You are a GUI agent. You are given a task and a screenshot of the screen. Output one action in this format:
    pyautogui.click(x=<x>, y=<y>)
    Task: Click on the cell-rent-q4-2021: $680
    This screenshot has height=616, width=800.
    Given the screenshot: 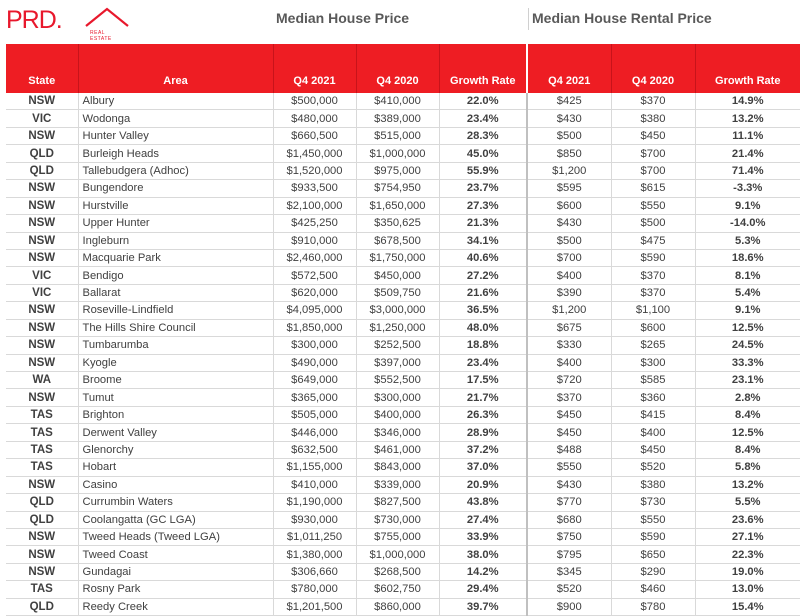 What is the action you would take?
    pyautogui.click(x=568, y=520)
    